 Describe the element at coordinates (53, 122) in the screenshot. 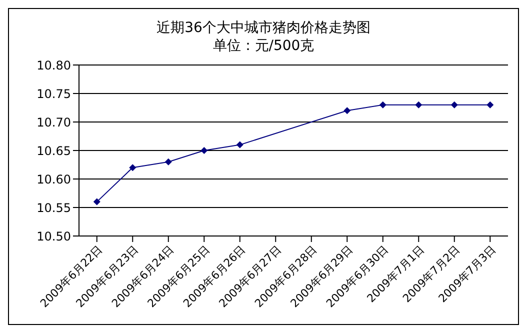

I see `y-tick-label: 10.70` at that location.